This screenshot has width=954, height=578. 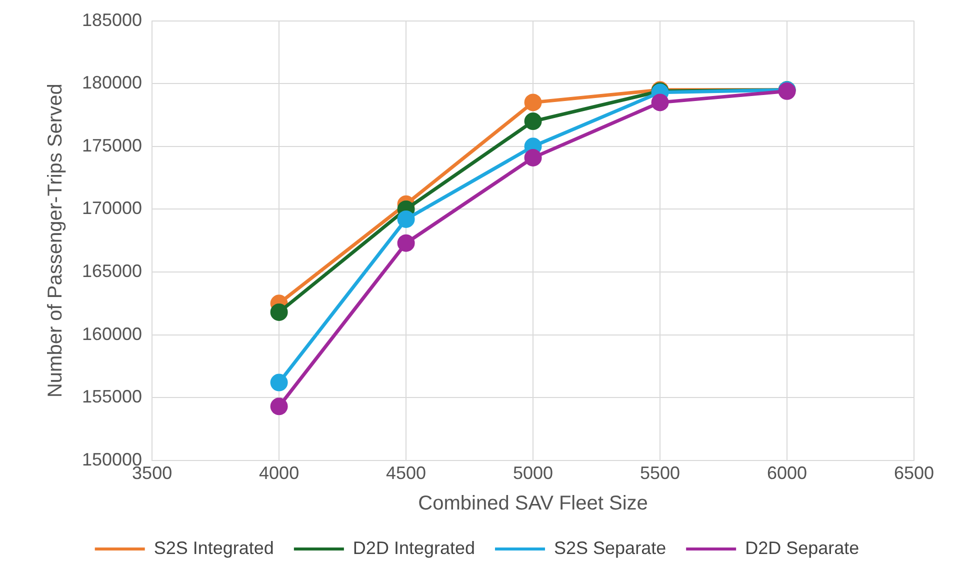 I want to click on y-axis-title: Number of Passenger-Trips Served, so click(x=55, y=241).